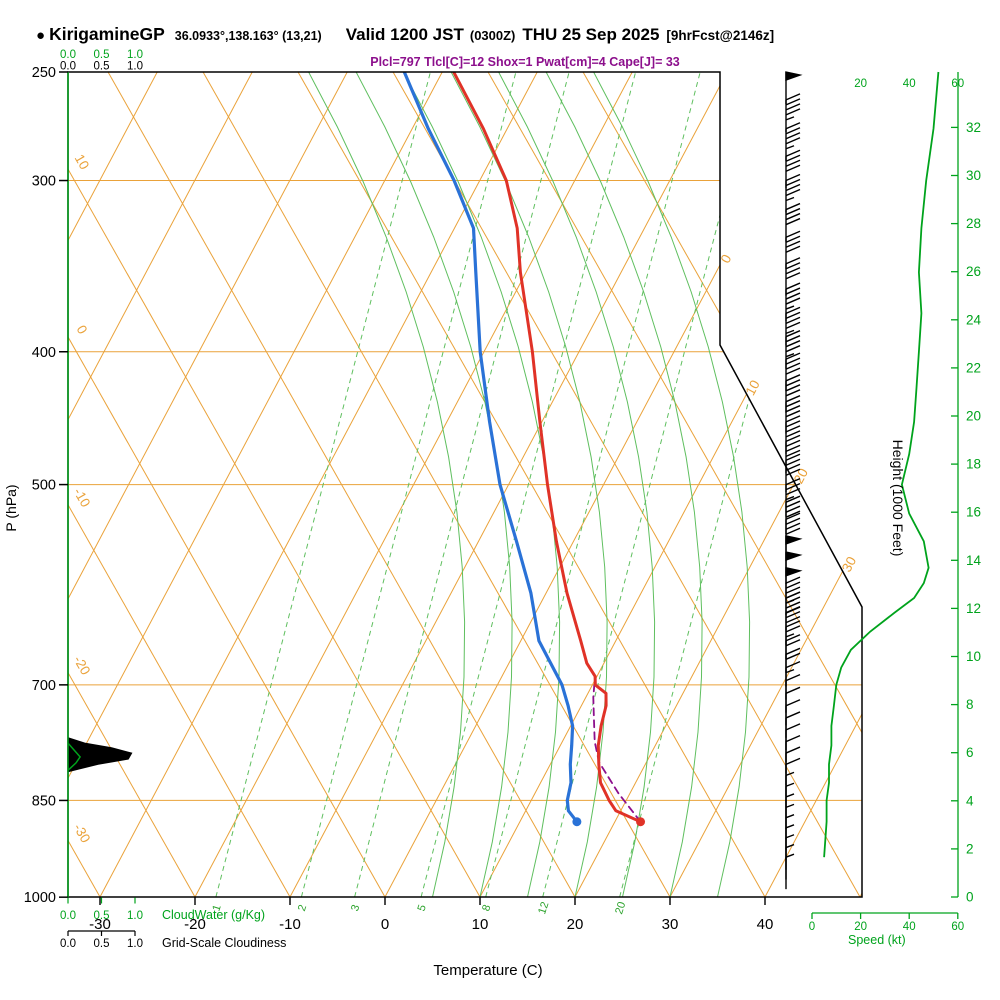 The image size is (1000, 1000). I want to click on speed-tick-label: 0, so click(812, 927).